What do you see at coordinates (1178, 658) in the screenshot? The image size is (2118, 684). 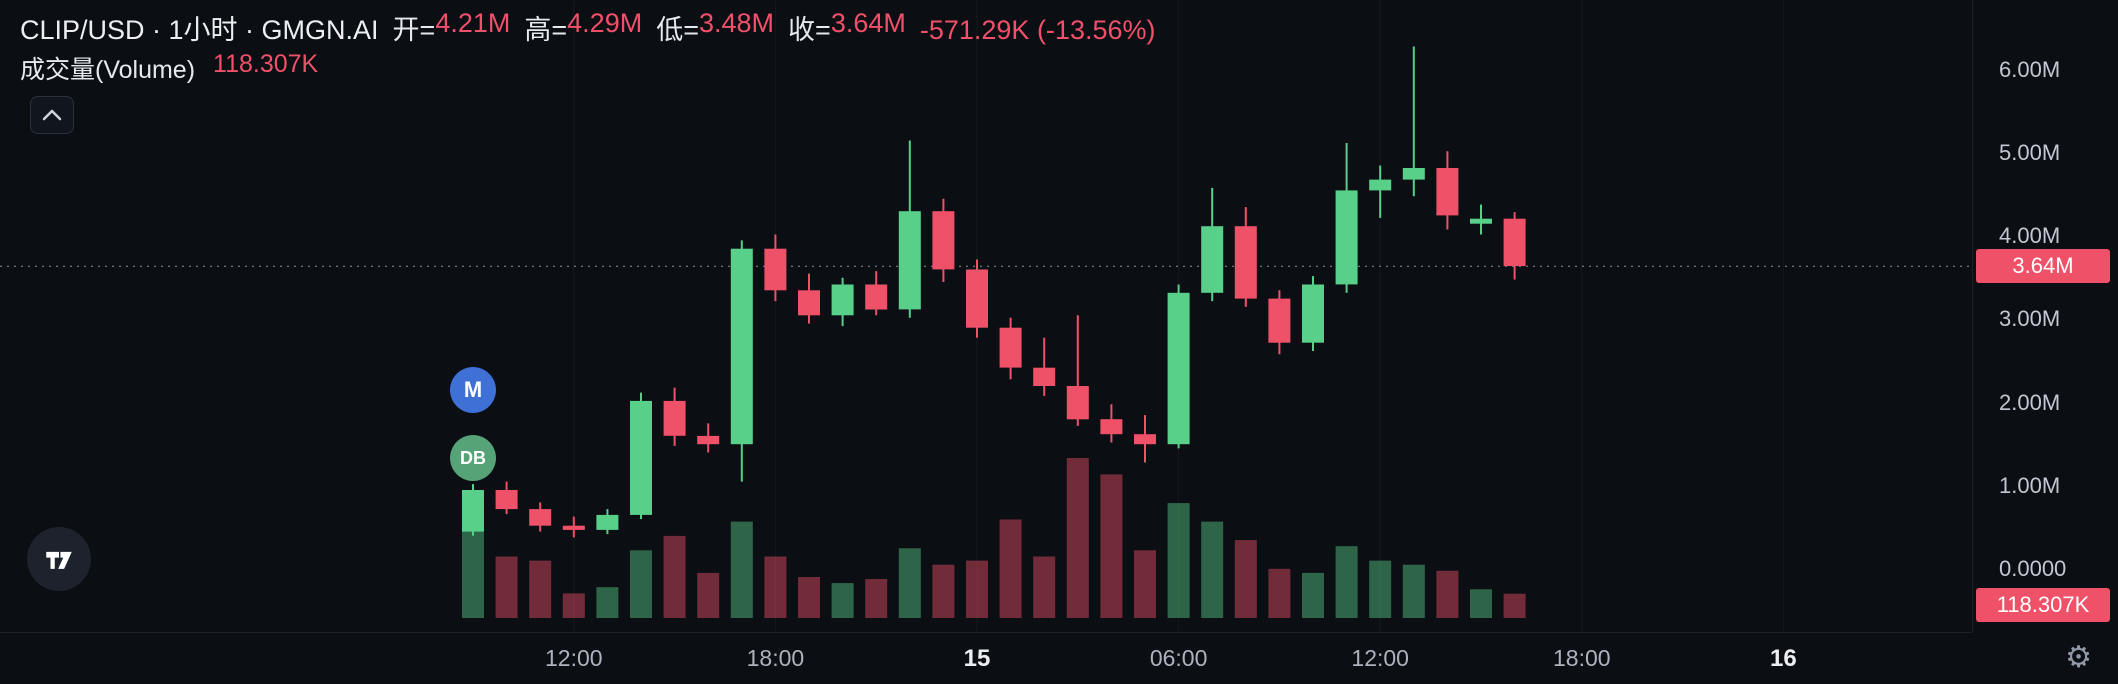 I see `time-axis-label: 06:00` at bounding box center [1178, 658].